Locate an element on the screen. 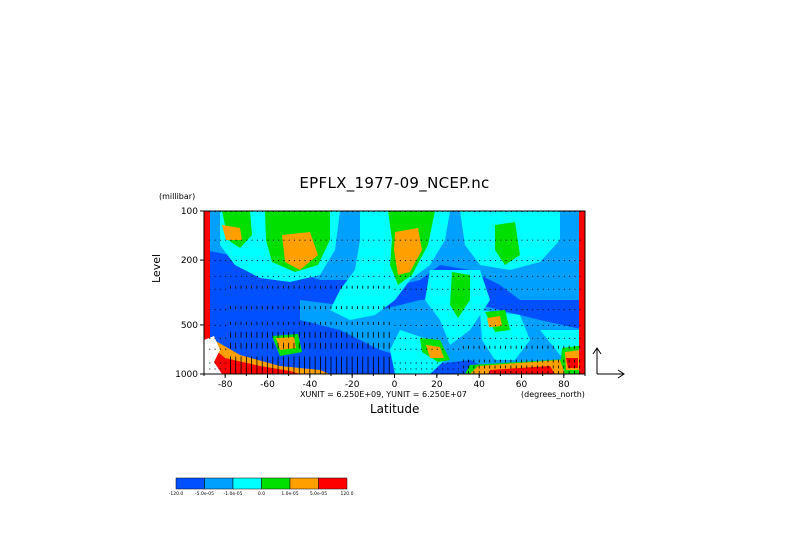  x-axis-label: Latitude is located at coordinates (395, 409).